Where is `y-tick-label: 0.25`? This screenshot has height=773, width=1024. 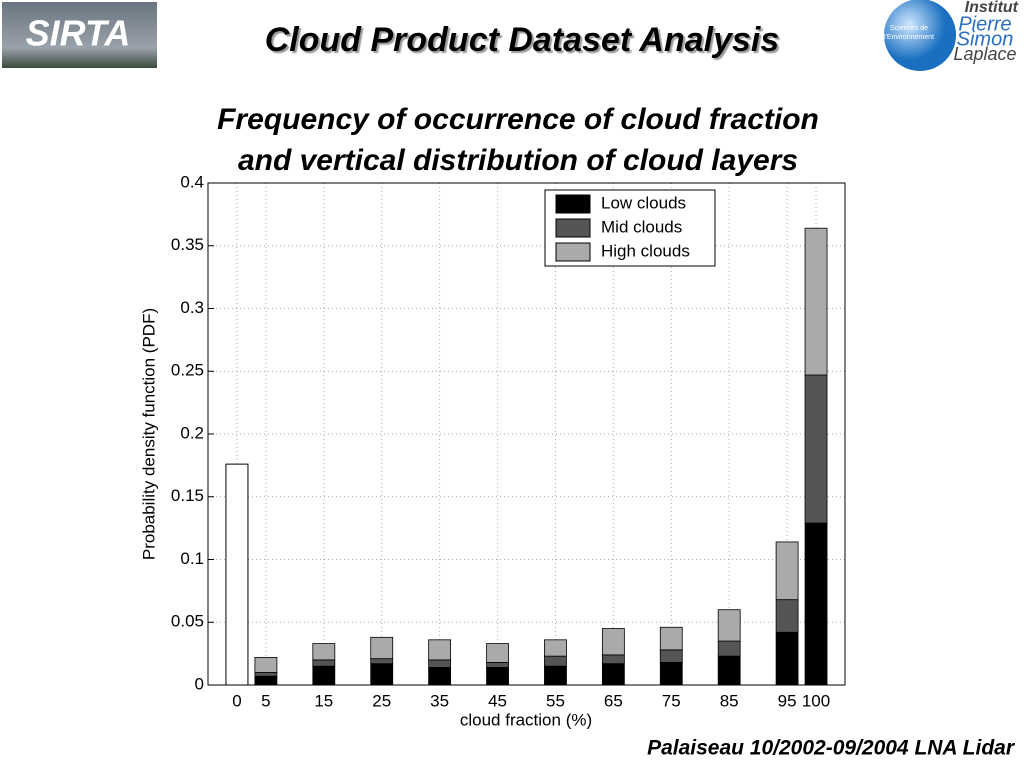 y-tick-label: 0.25 is located at coordinates (187, 370).